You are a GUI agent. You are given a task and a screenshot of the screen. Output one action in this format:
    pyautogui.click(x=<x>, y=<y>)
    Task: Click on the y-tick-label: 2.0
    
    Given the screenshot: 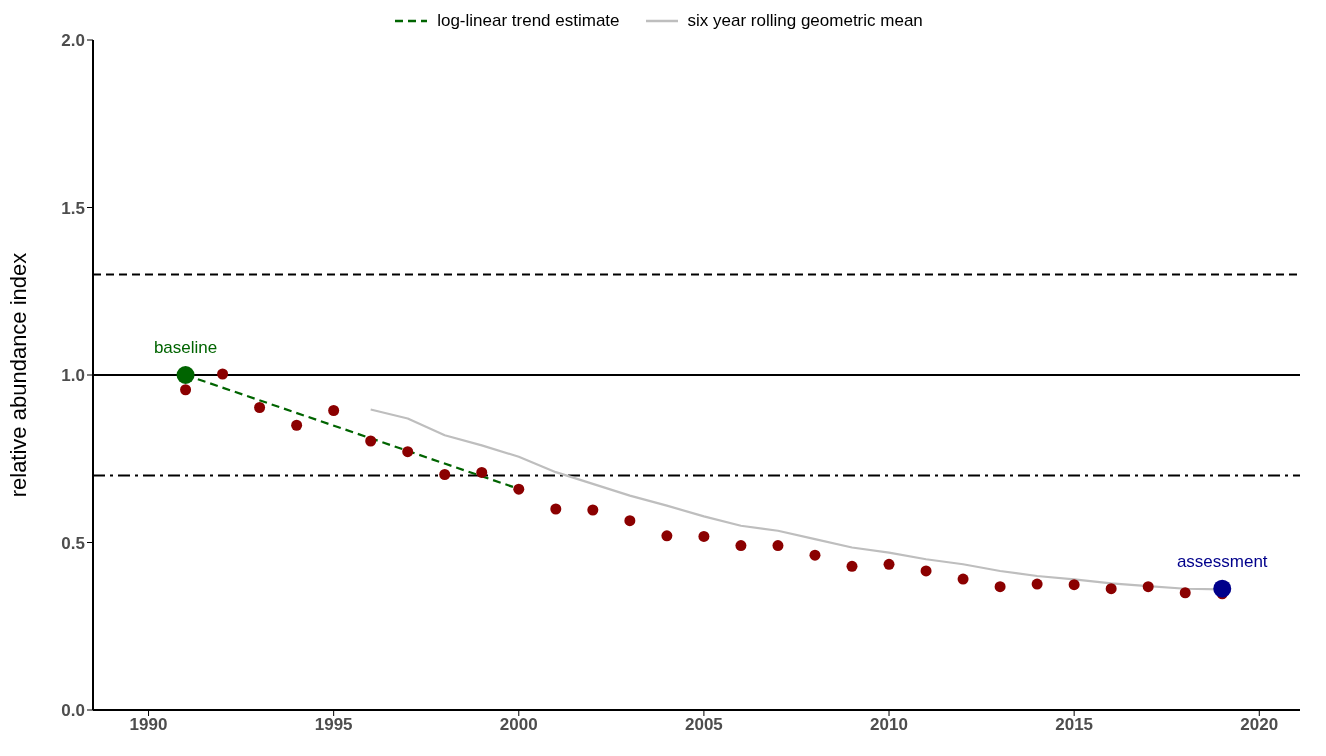 What is the action you would take?
    pyautogui.click(x=73, y=41)
    